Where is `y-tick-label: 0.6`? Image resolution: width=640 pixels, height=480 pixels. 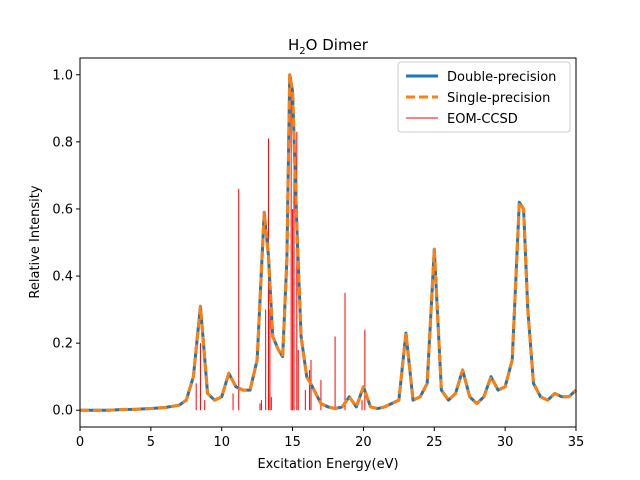 y-tick-label: 0.6 is located at coordinates (62, 209).